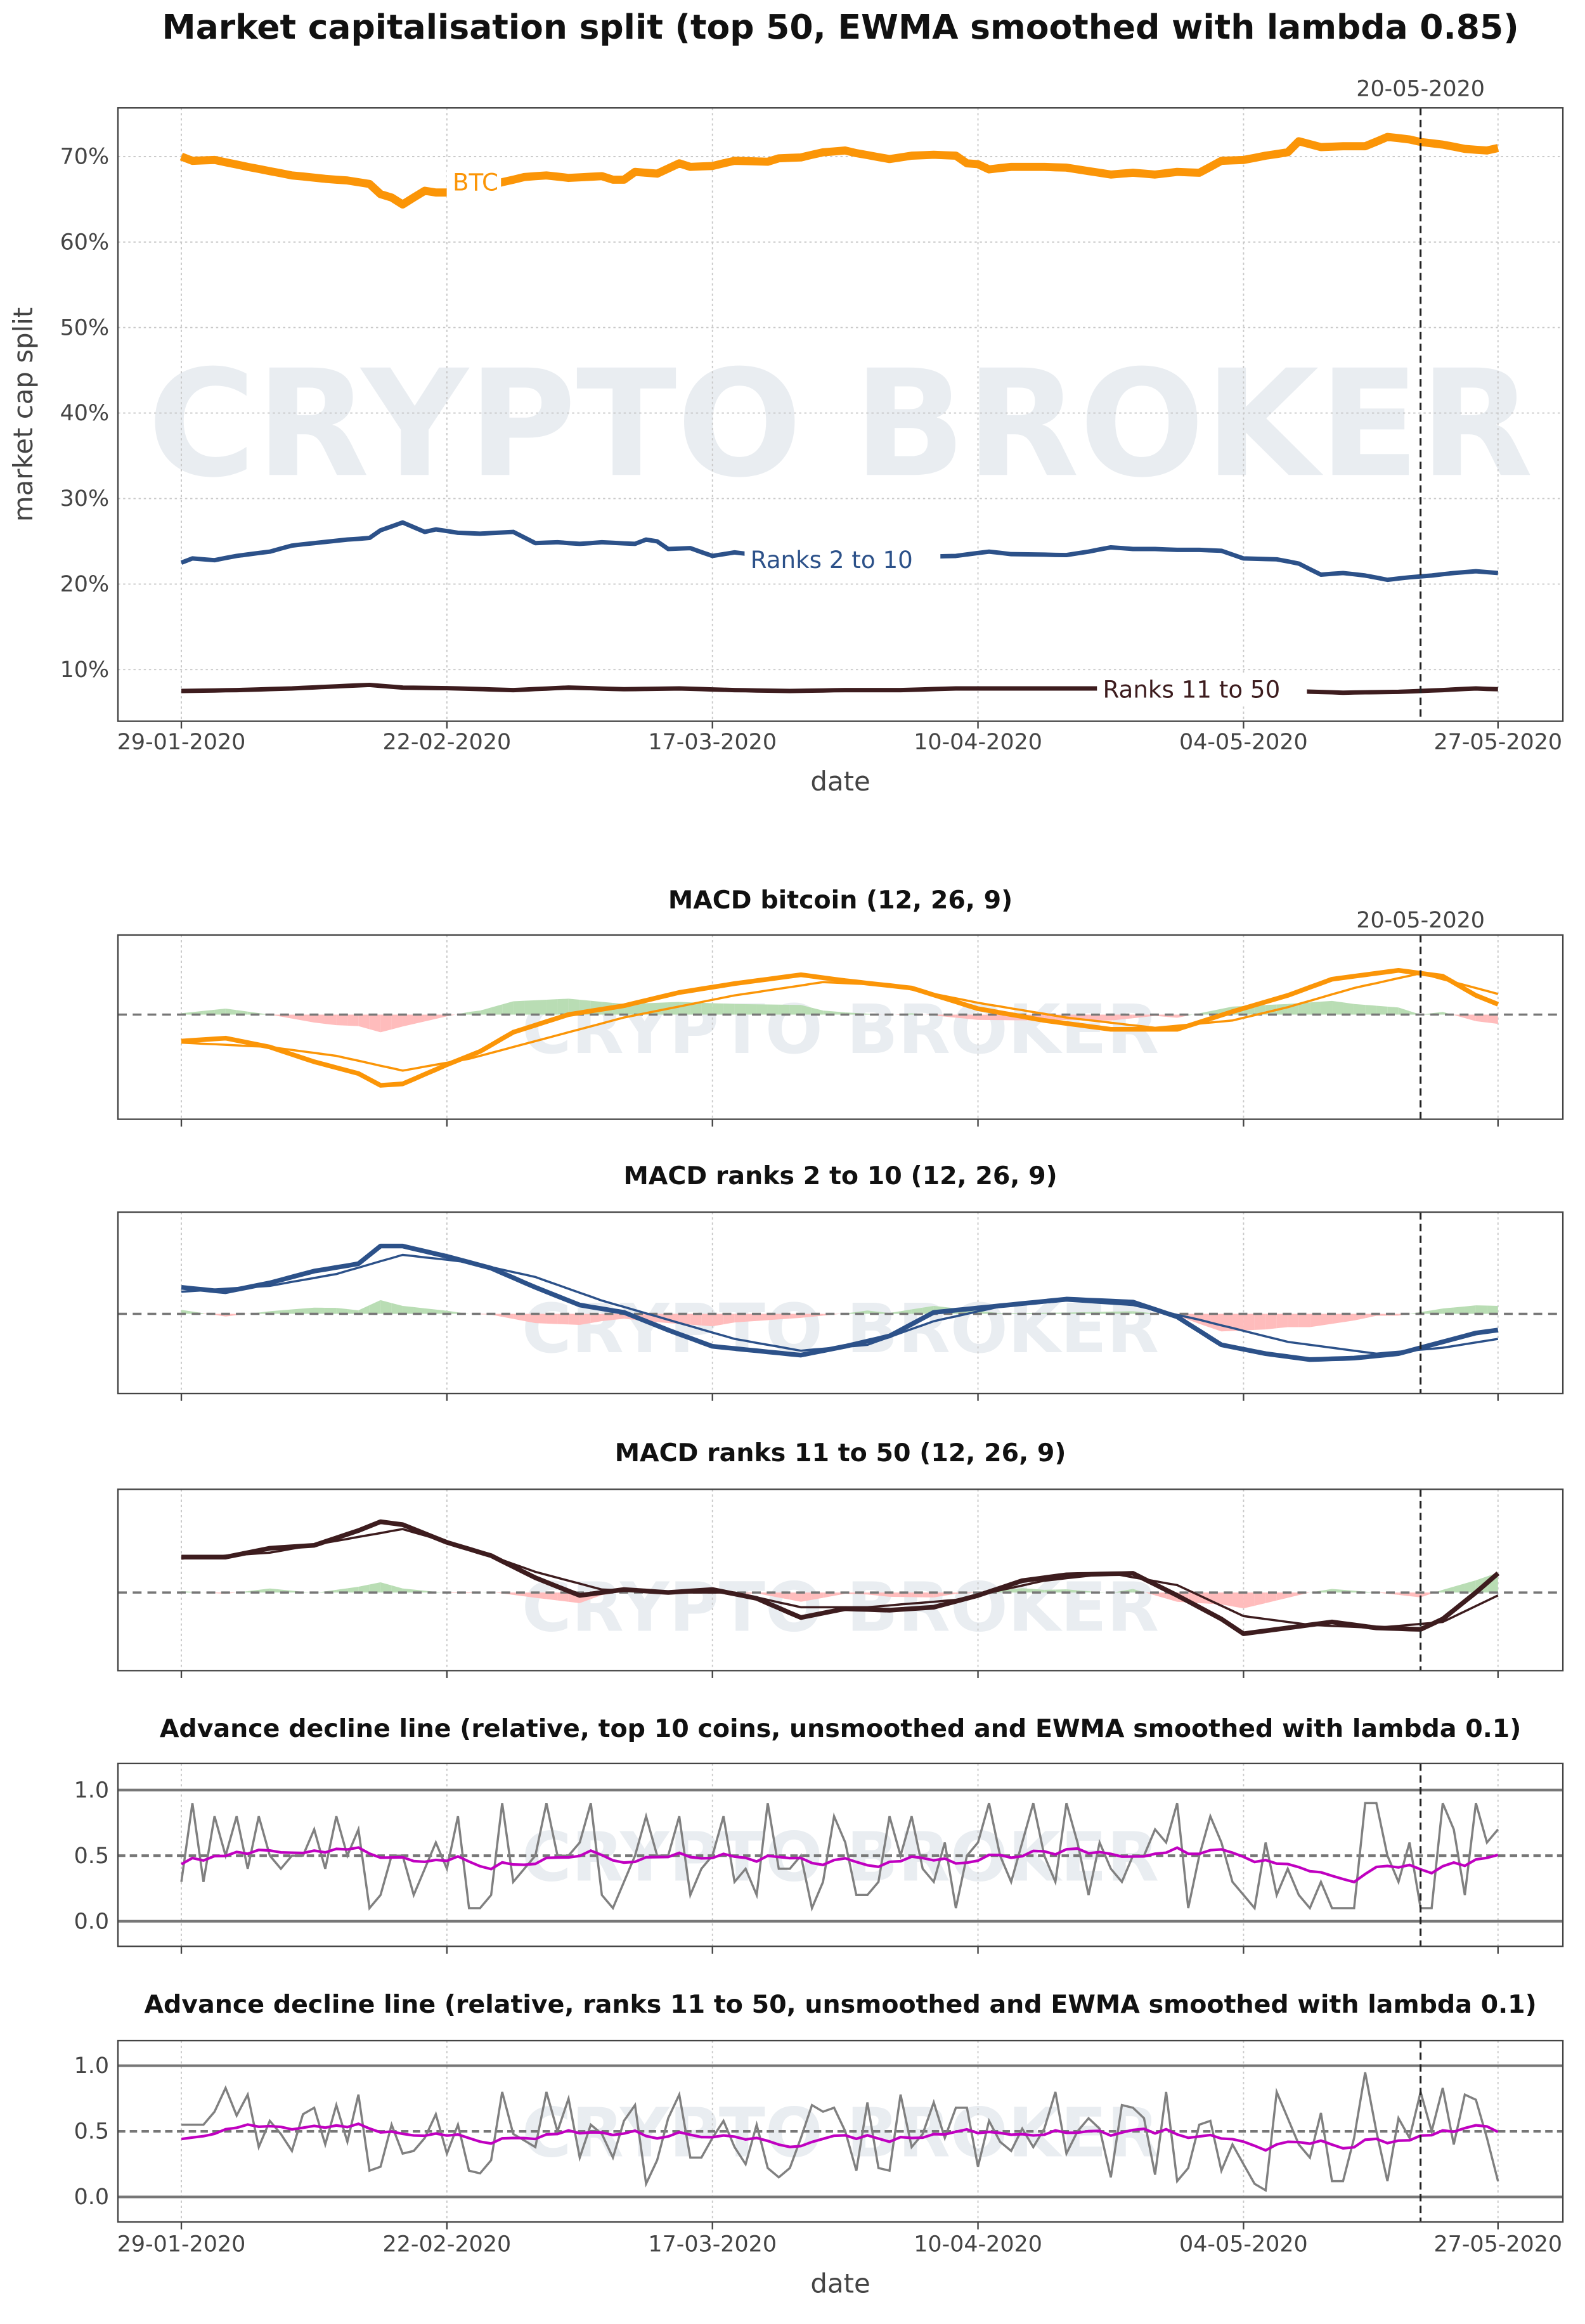 The height and width of the screenshot is (2324, 1585). Describe the element at coordinates (85, 328) in the screenshot. I see `y-tick-label: 50%` at that location.